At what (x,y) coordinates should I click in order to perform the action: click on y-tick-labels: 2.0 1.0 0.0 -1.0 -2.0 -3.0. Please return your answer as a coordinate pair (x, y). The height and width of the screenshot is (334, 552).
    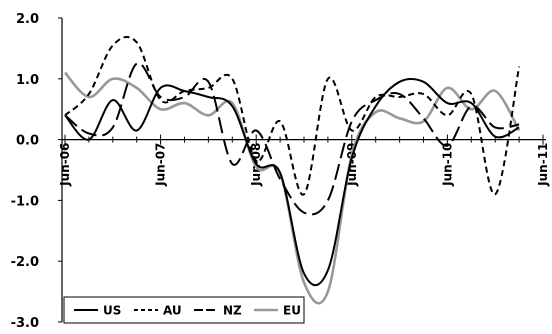
    Looking at the image, I should click on (25, 171).